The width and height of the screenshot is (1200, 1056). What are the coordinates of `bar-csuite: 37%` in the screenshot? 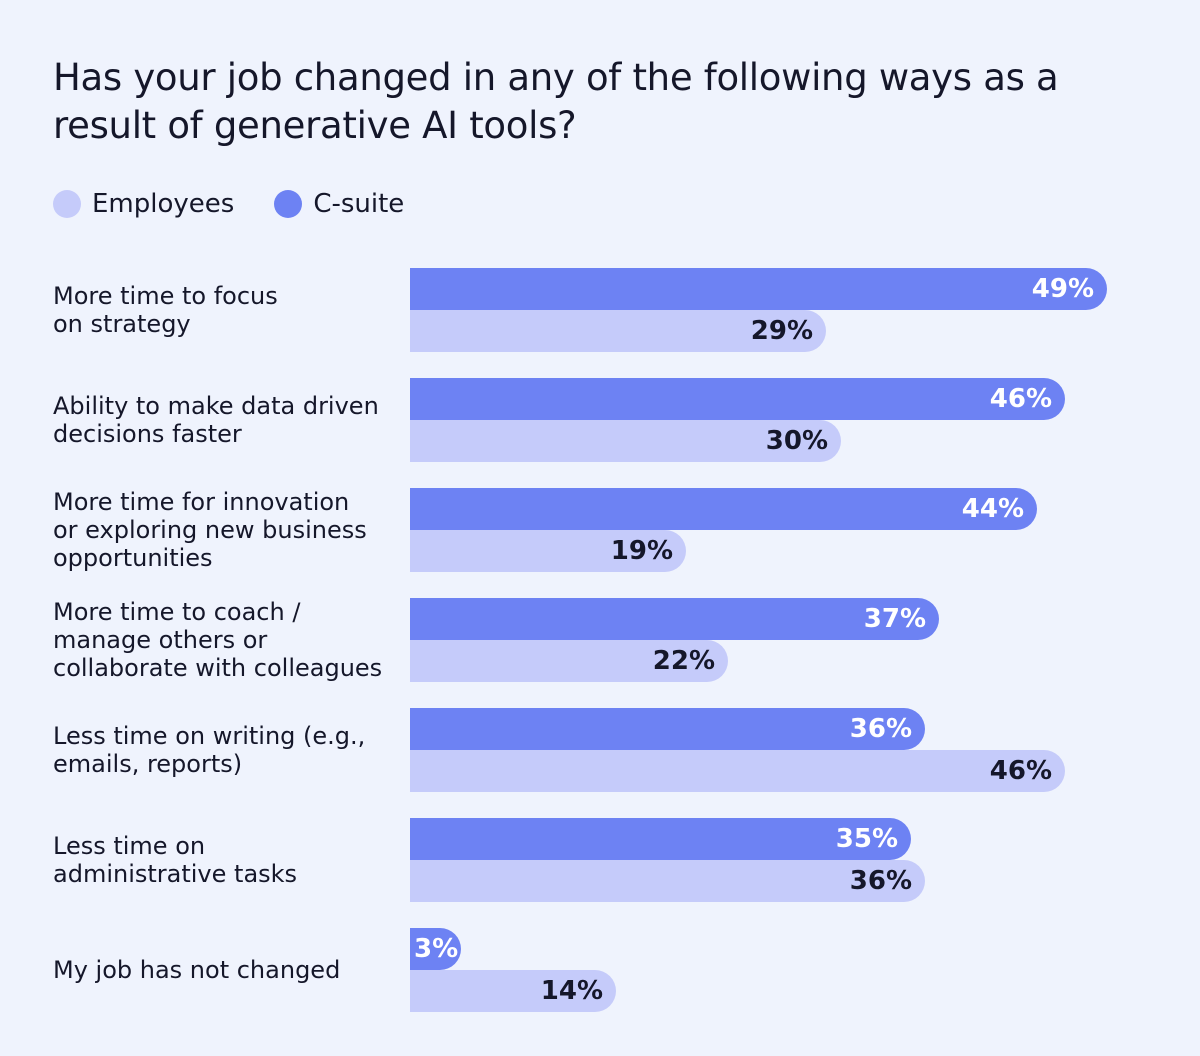 It's located at (674, 619).